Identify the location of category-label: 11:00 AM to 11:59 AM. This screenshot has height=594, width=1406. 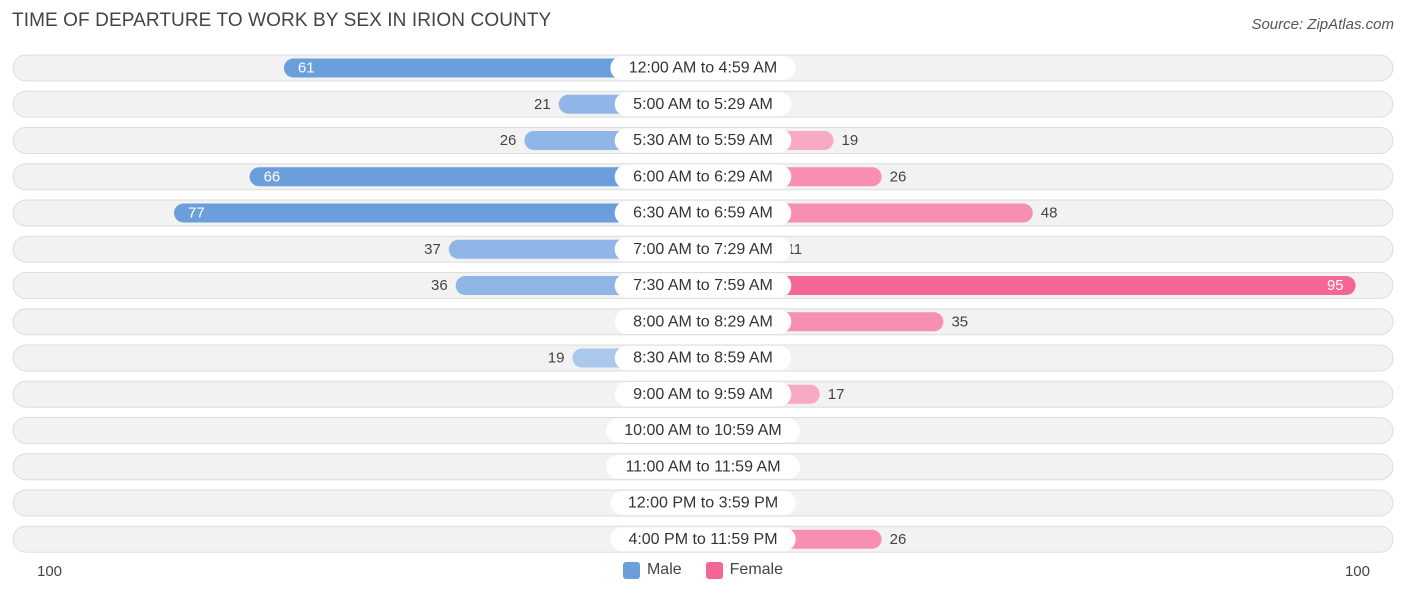
(702, 466).